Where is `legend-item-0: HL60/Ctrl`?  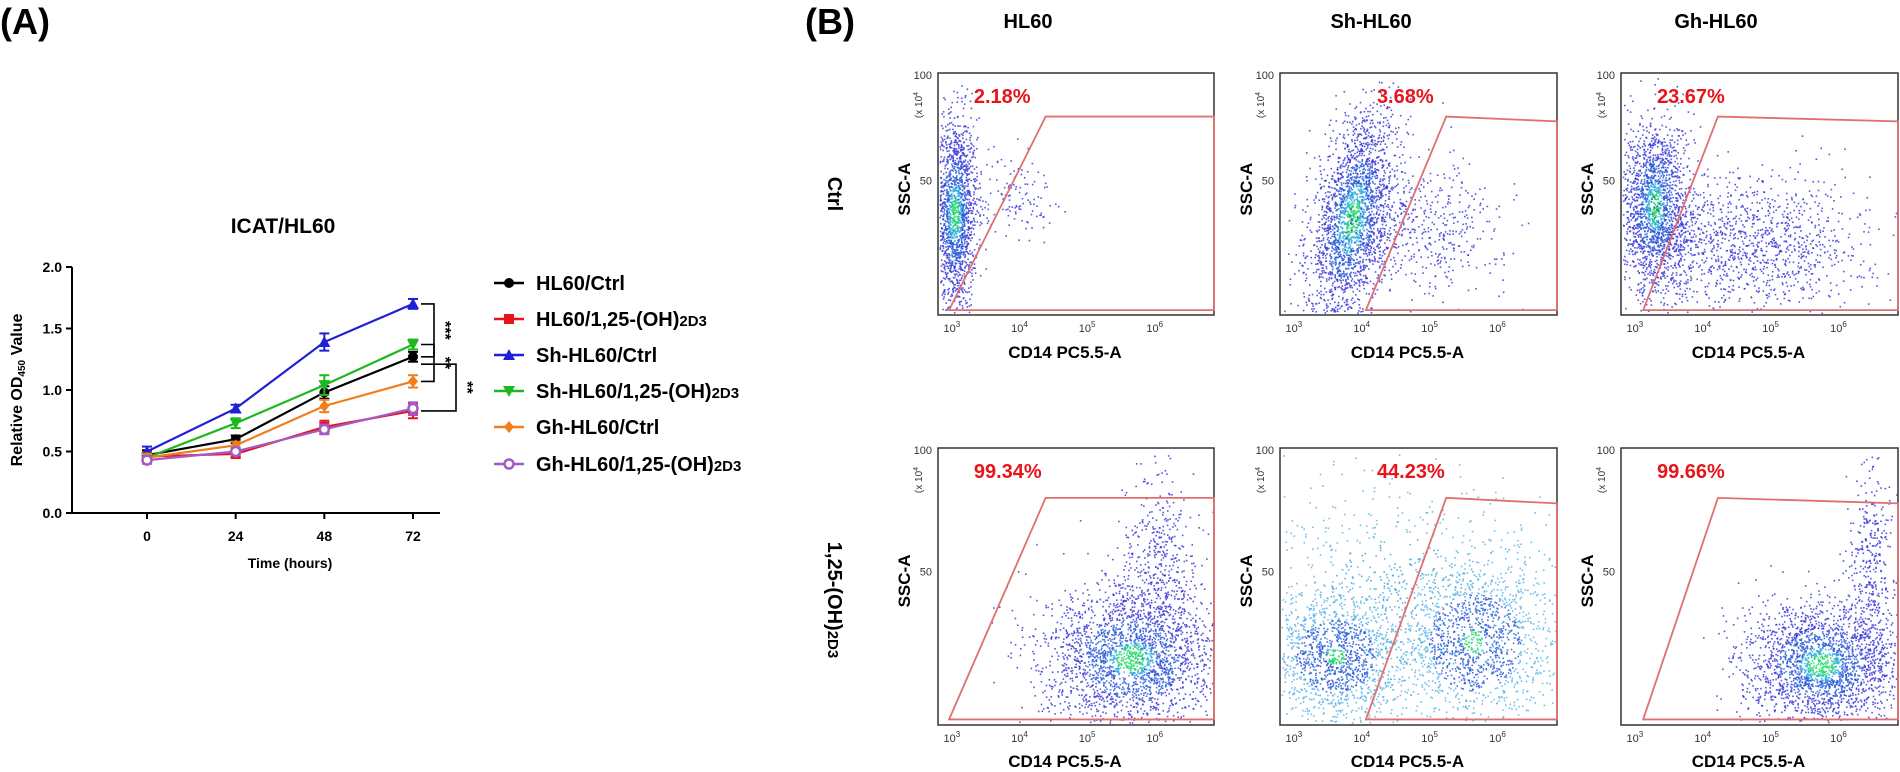 legend-item-0: HL60/Ctrl is located at coordinates (559, 284).